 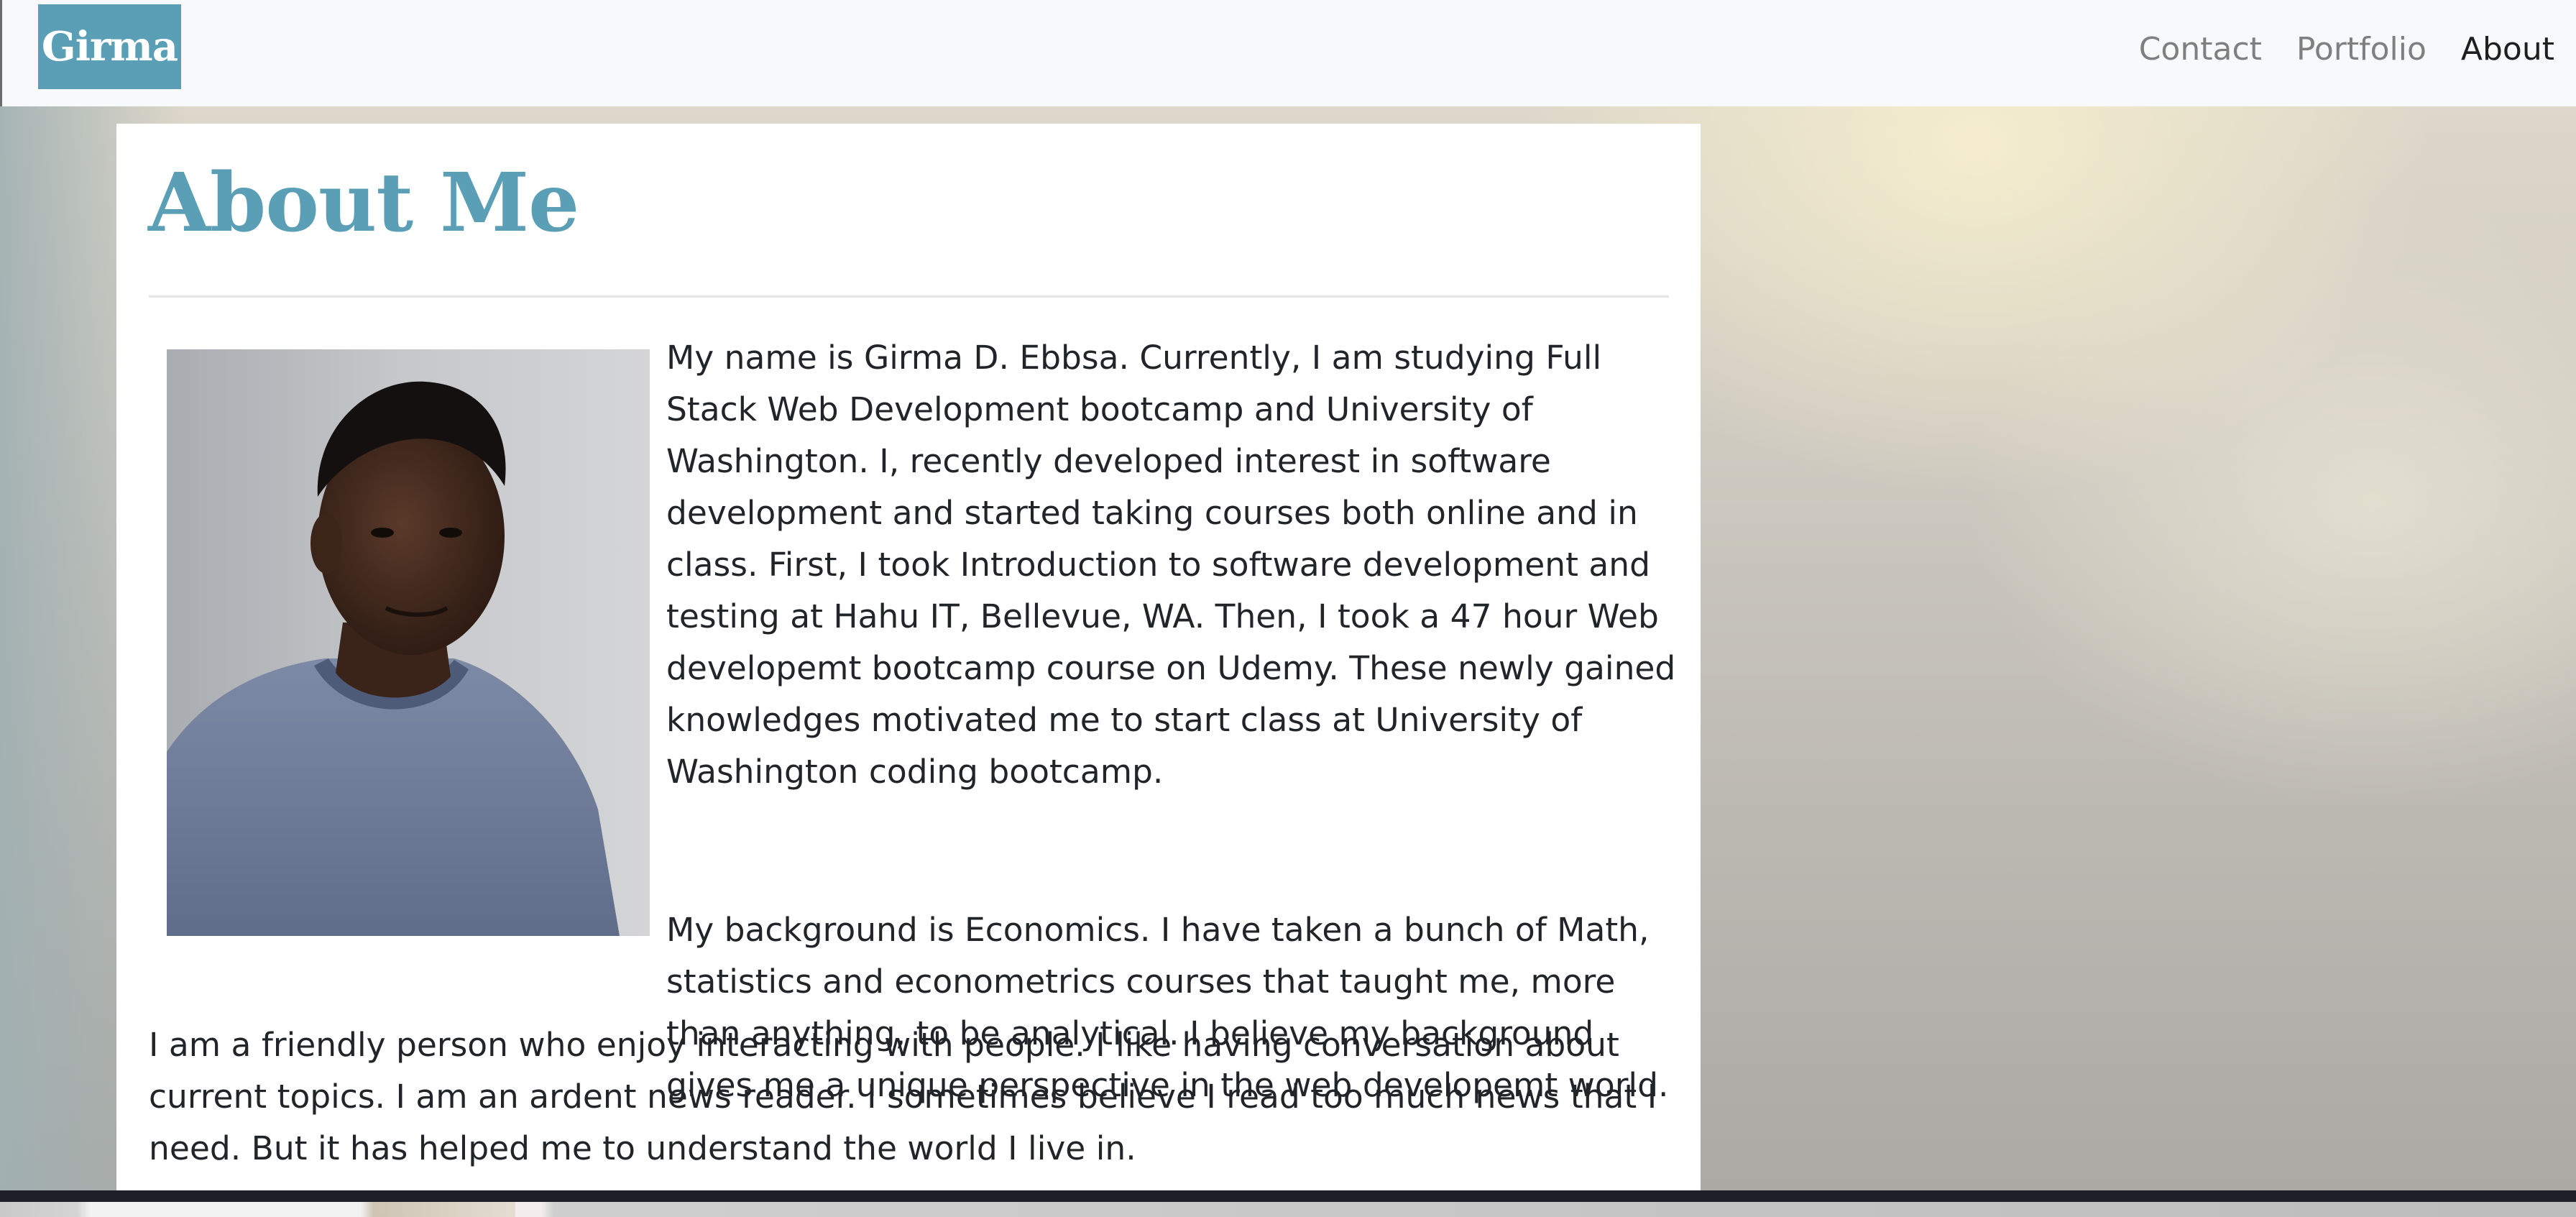 What do you see at coordinates (109, 46) in the screenshot?
I see `brand-logo: Girma` at bounding box center [109, 46].